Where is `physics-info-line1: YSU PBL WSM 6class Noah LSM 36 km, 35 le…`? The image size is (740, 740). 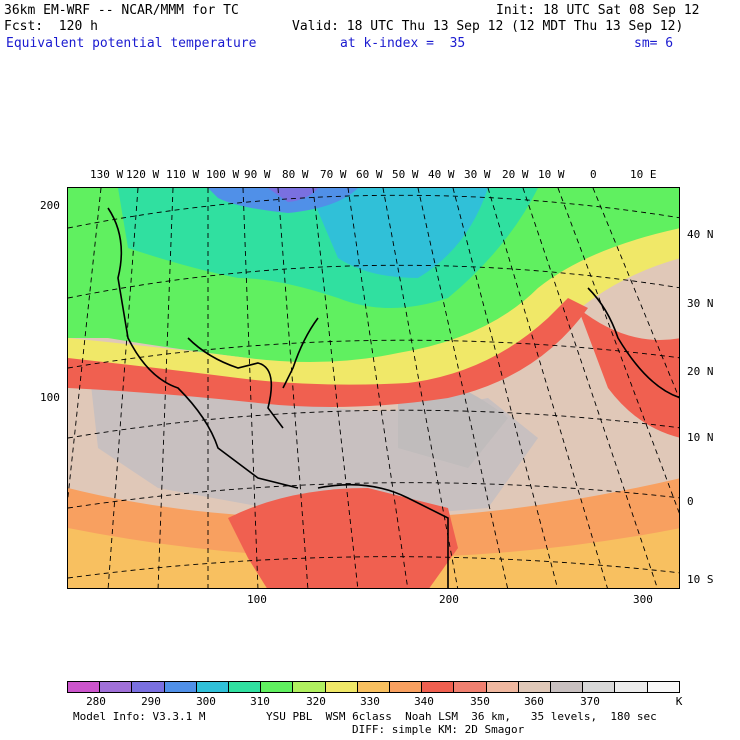 physics-info-line1: YSU PBL WSM 6class Noah LSM 36 km, 35 le… is located at coordinates (461, 716).